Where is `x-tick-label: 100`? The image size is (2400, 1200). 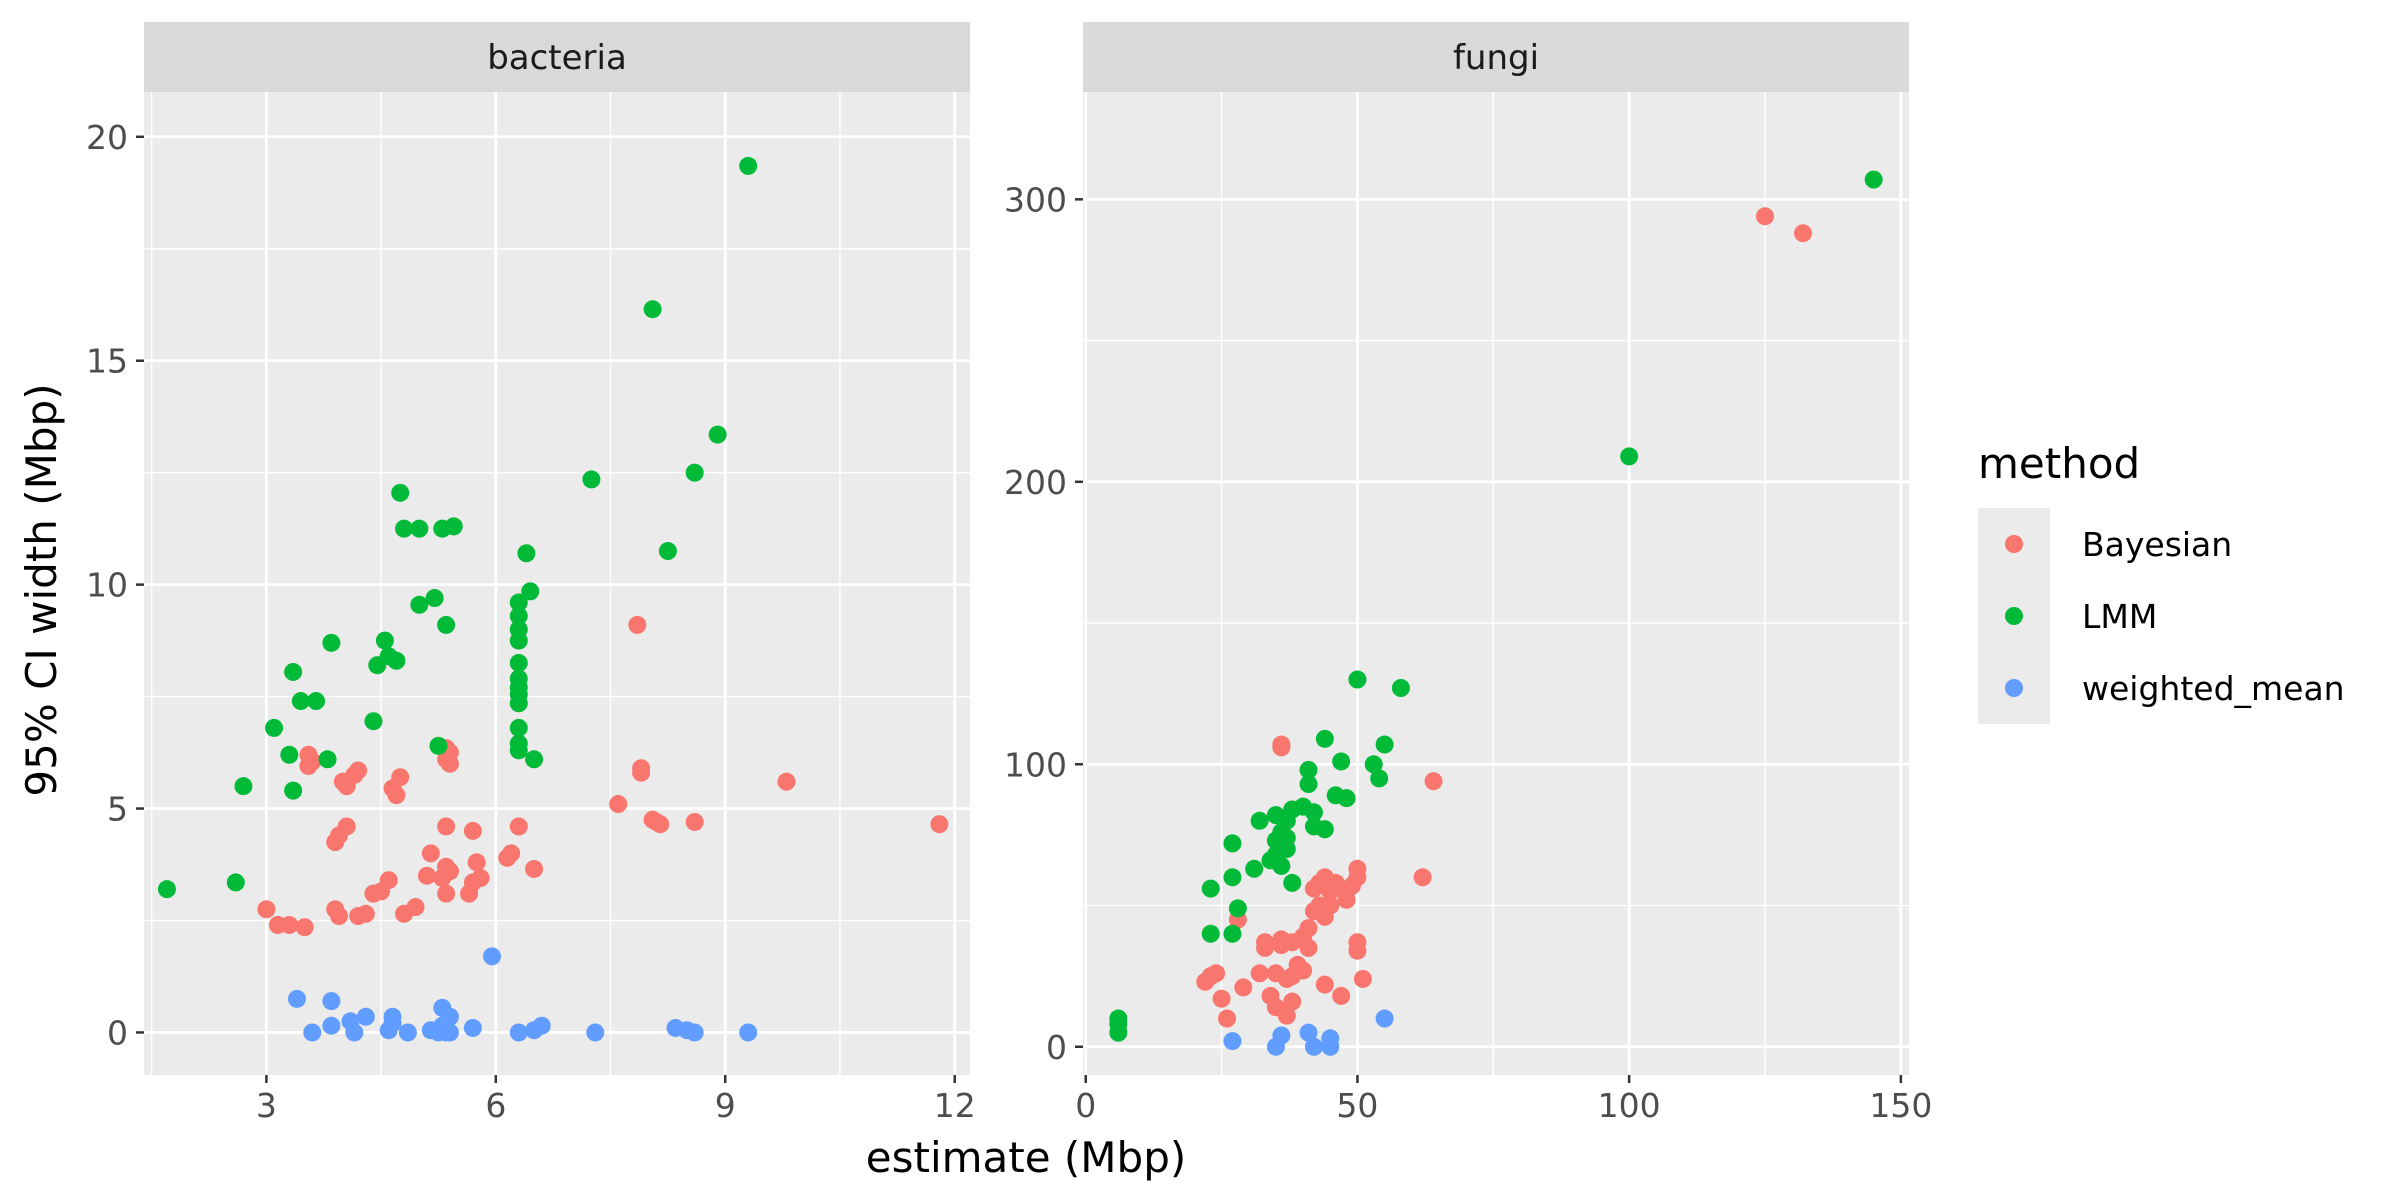 x-tick-label: 100 is located at coordinates (1629, 1105).